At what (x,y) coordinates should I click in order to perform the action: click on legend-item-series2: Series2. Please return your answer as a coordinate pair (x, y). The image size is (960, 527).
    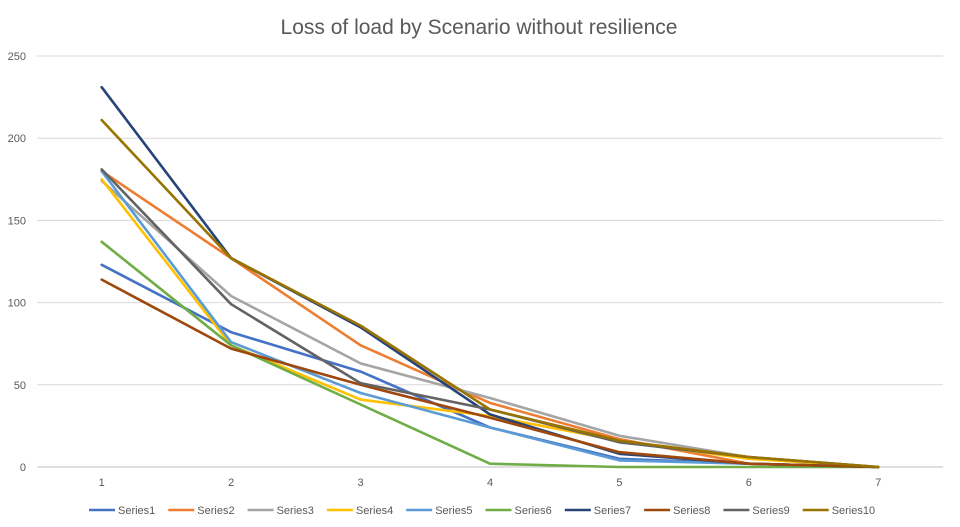
    Looking at the image, I should click on (201, 511).